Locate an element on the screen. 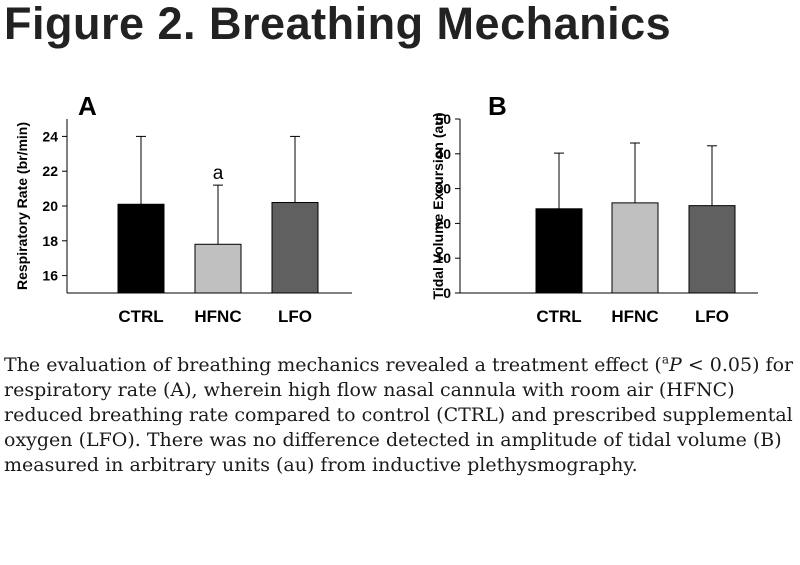 This screenshot has height=565, width=800. panel-a-label: A is located at coordinates (87, 106).